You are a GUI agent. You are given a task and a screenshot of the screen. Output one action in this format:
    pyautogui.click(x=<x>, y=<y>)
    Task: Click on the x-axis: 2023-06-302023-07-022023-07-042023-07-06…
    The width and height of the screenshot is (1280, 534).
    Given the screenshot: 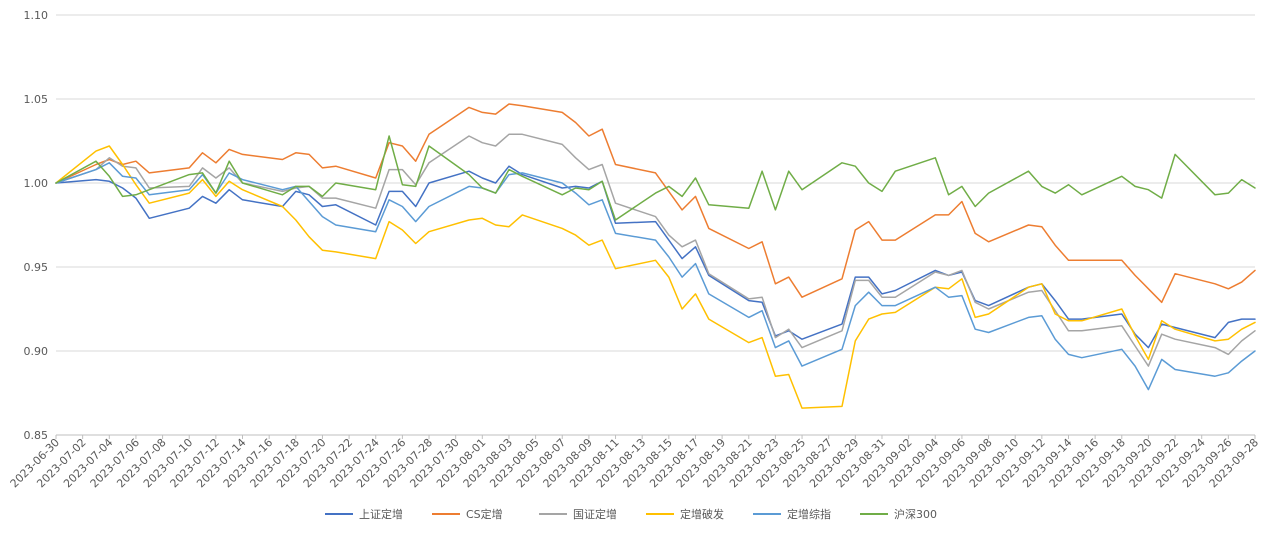 What is the action you would take?
    pyautogui.click(x=634, y=462)
    